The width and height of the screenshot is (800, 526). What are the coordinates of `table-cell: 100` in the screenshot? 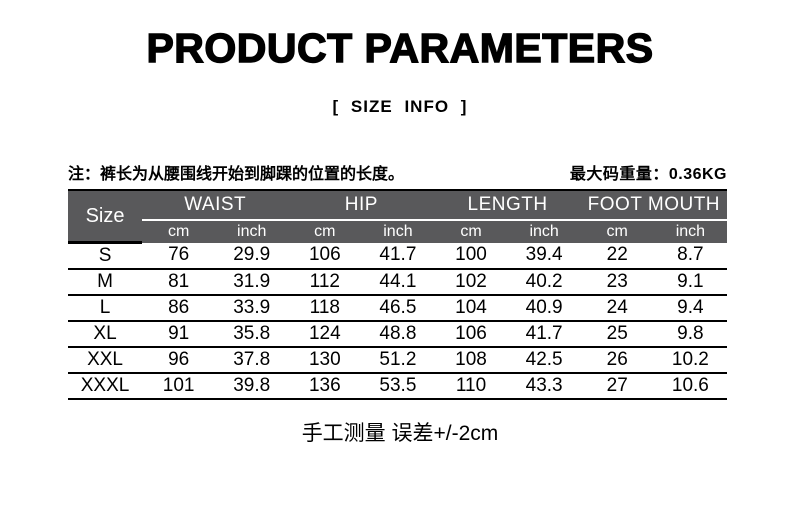 It's located at (471, 256).